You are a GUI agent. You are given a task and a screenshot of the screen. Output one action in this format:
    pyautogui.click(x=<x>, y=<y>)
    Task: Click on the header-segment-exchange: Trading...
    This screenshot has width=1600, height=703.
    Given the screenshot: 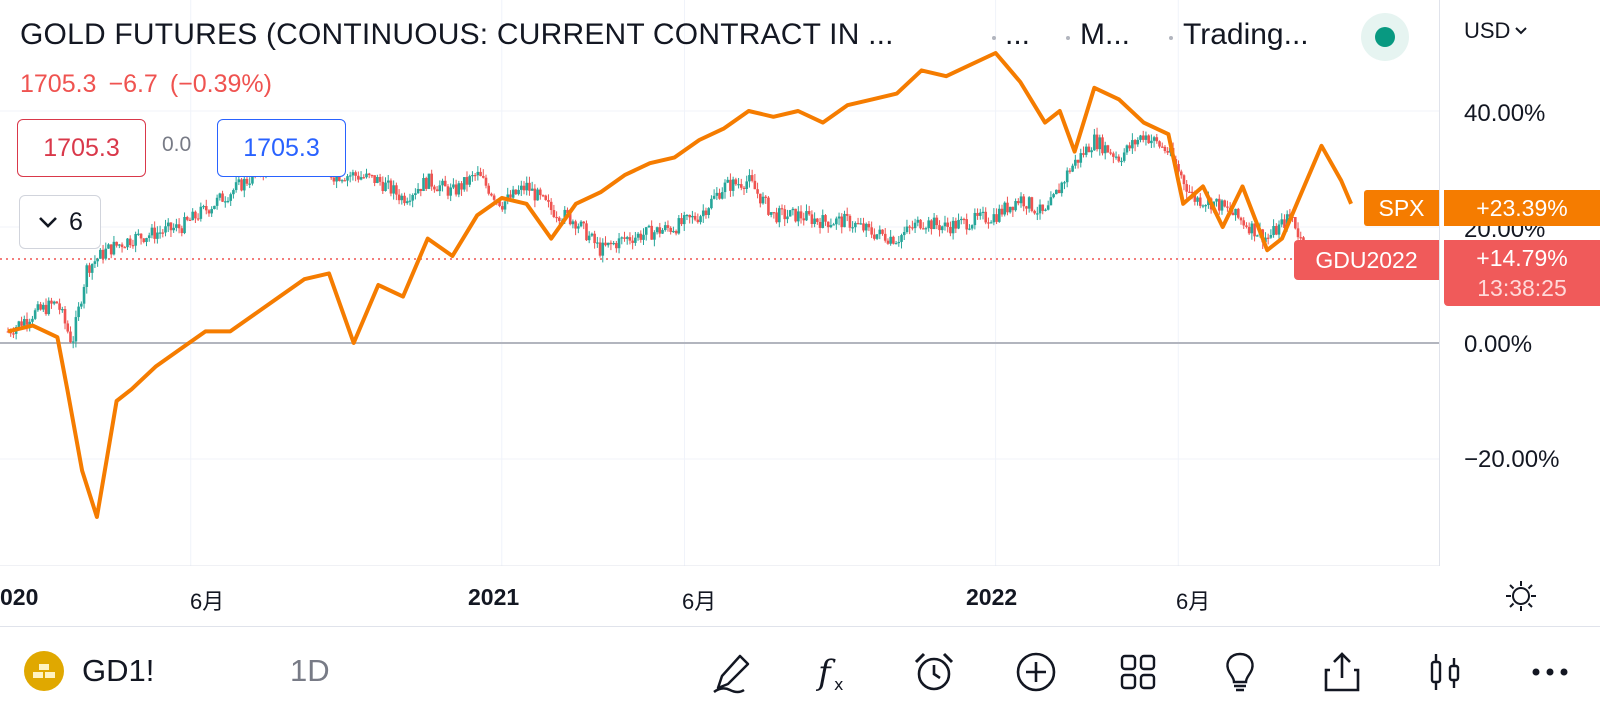 What is the action you would take?
    pyautogui.click(x=1246, y=34)
    